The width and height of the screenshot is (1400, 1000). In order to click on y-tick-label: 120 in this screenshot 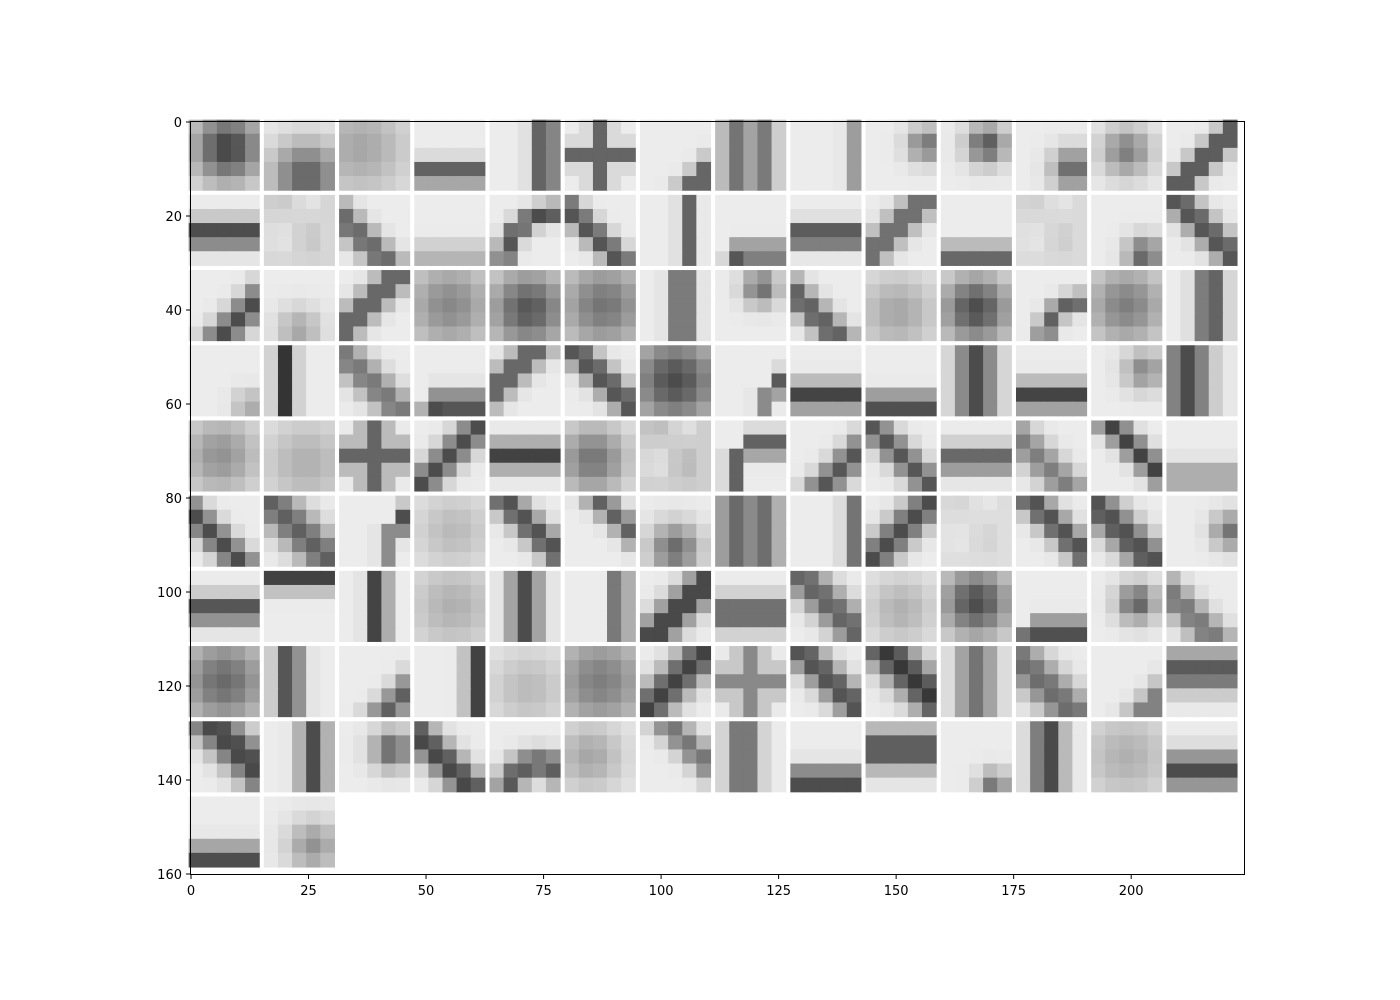, I will do `click(169, 687)`.